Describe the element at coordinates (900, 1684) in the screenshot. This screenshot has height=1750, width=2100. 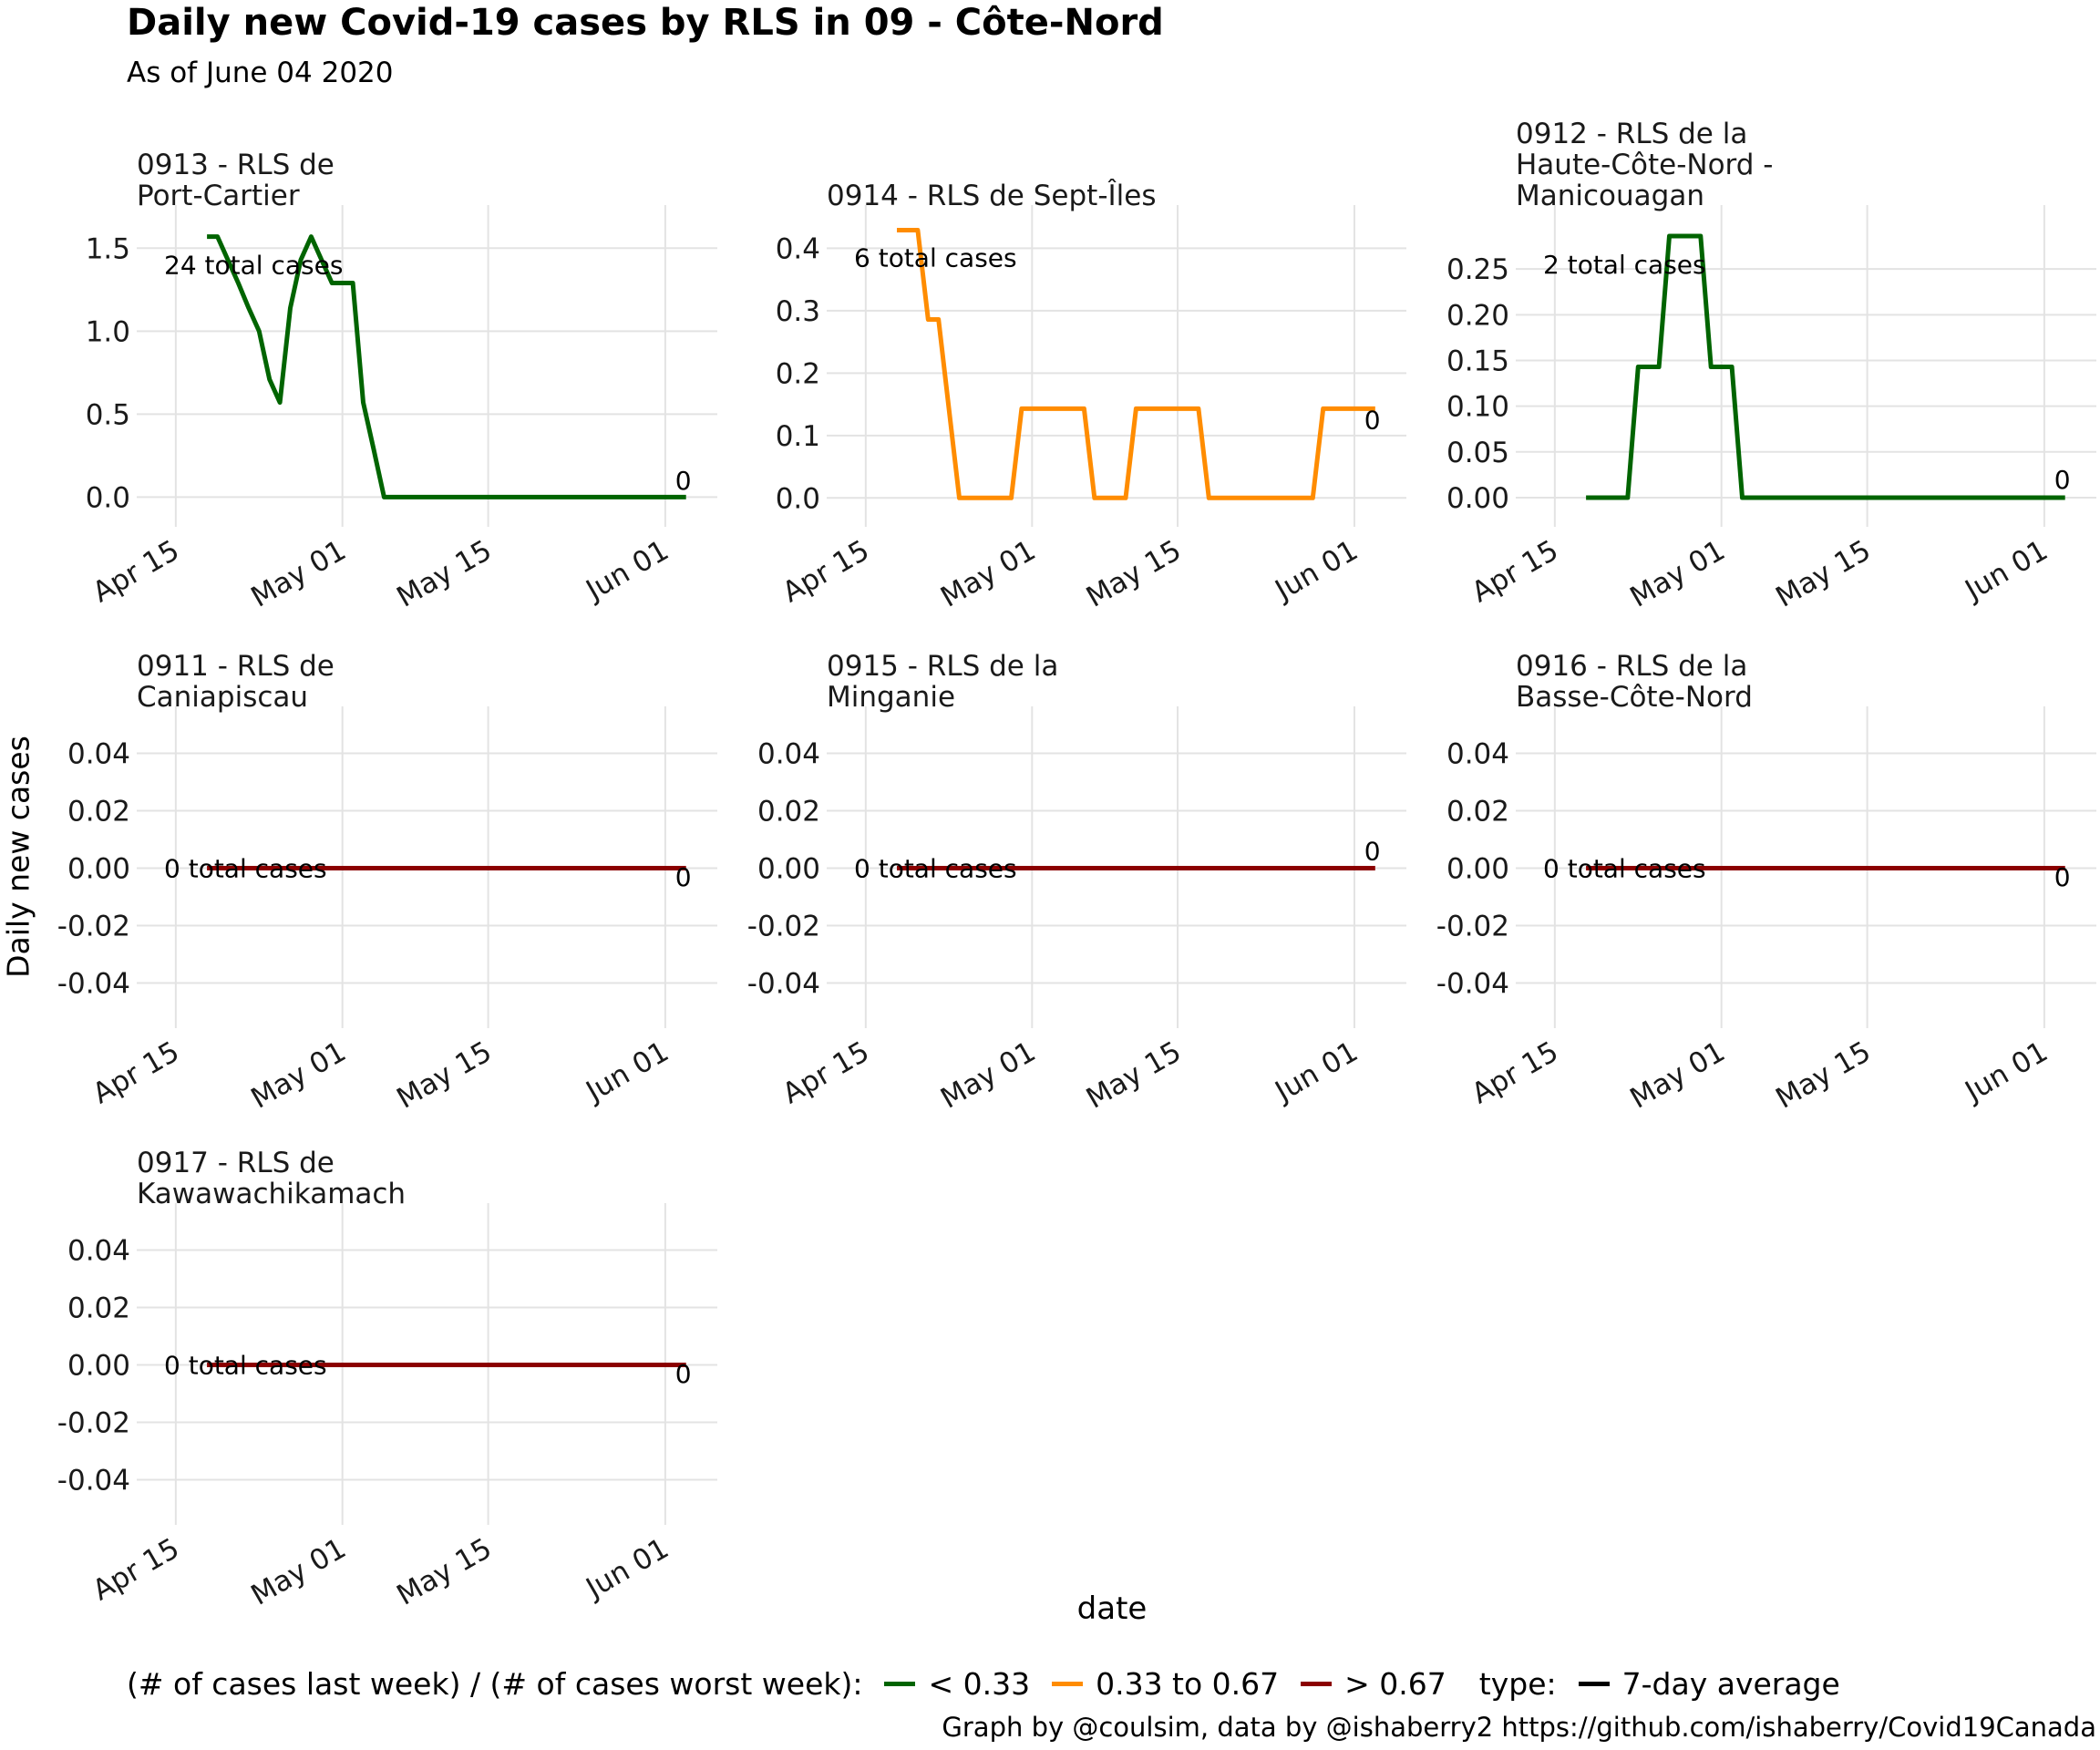
I see `legend-swatch-low` at that location.